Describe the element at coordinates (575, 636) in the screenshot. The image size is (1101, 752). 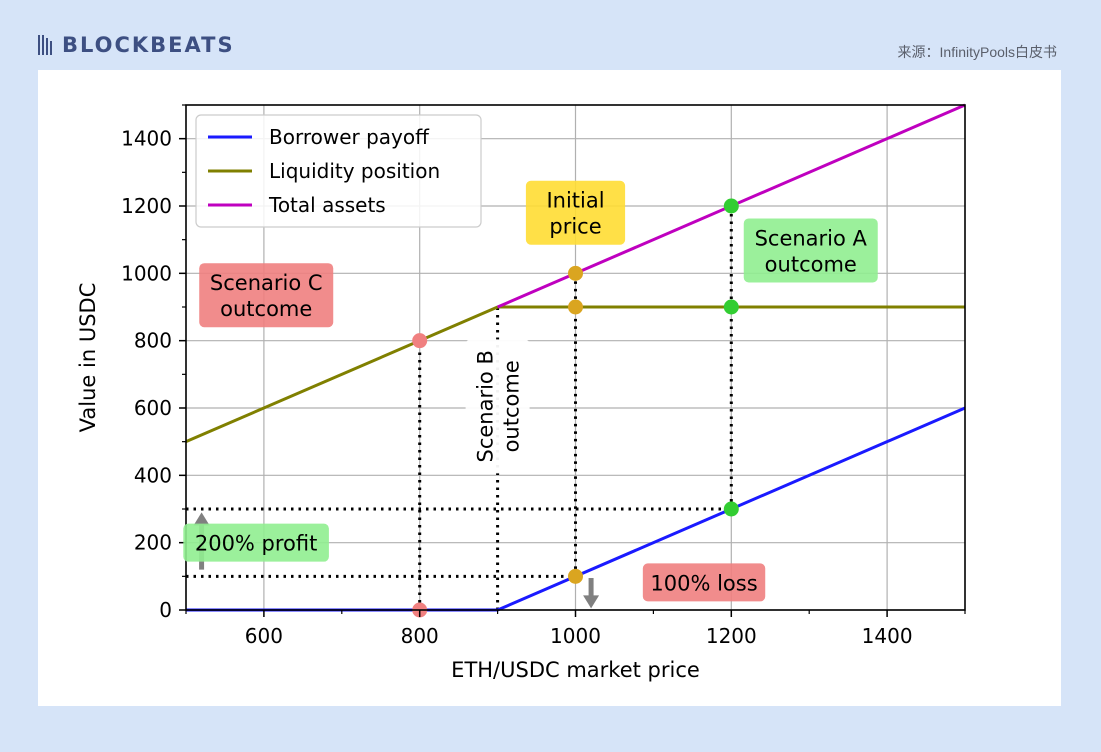
I see `x-tick-label: 1000` at that location.